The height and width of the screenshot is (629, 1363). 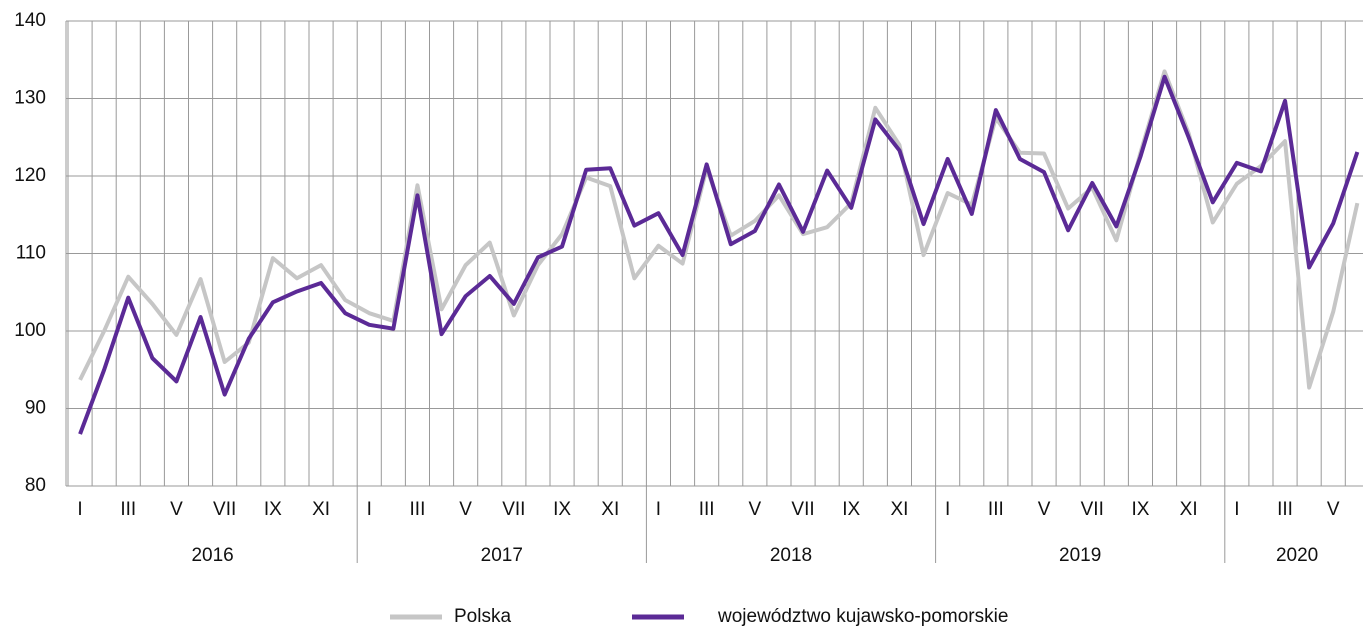 What do you see at coordinates (1080, 555) in the screenshot?
I see `year-label: 2019` at bounding box center [1080, 555].